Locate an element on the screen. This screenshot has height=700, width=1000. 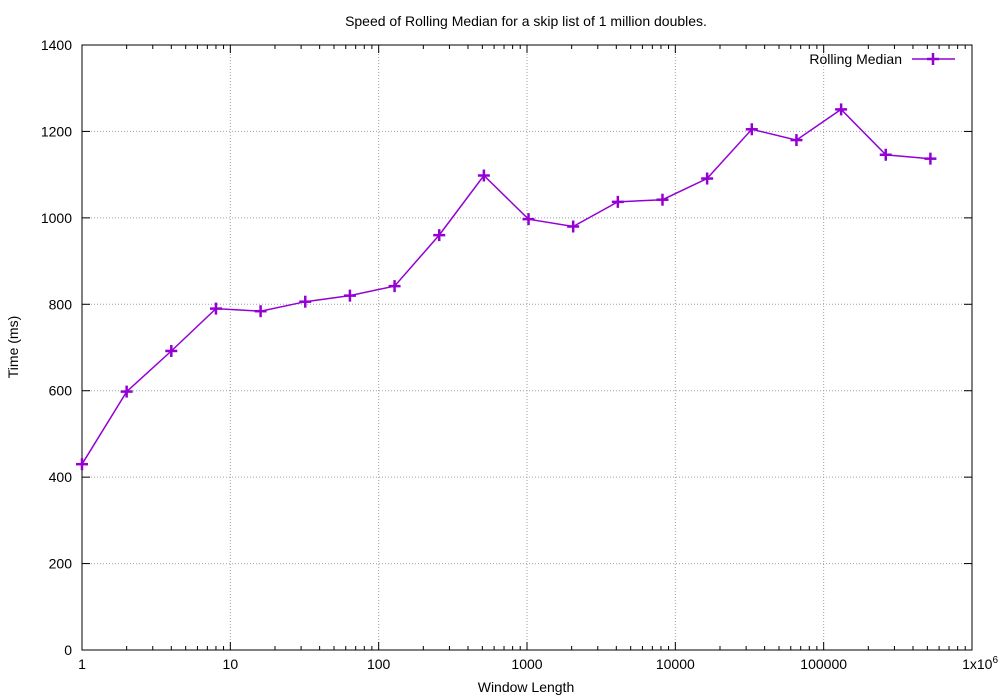
y-tick-label: 0 is located at coordinates (68, 650).